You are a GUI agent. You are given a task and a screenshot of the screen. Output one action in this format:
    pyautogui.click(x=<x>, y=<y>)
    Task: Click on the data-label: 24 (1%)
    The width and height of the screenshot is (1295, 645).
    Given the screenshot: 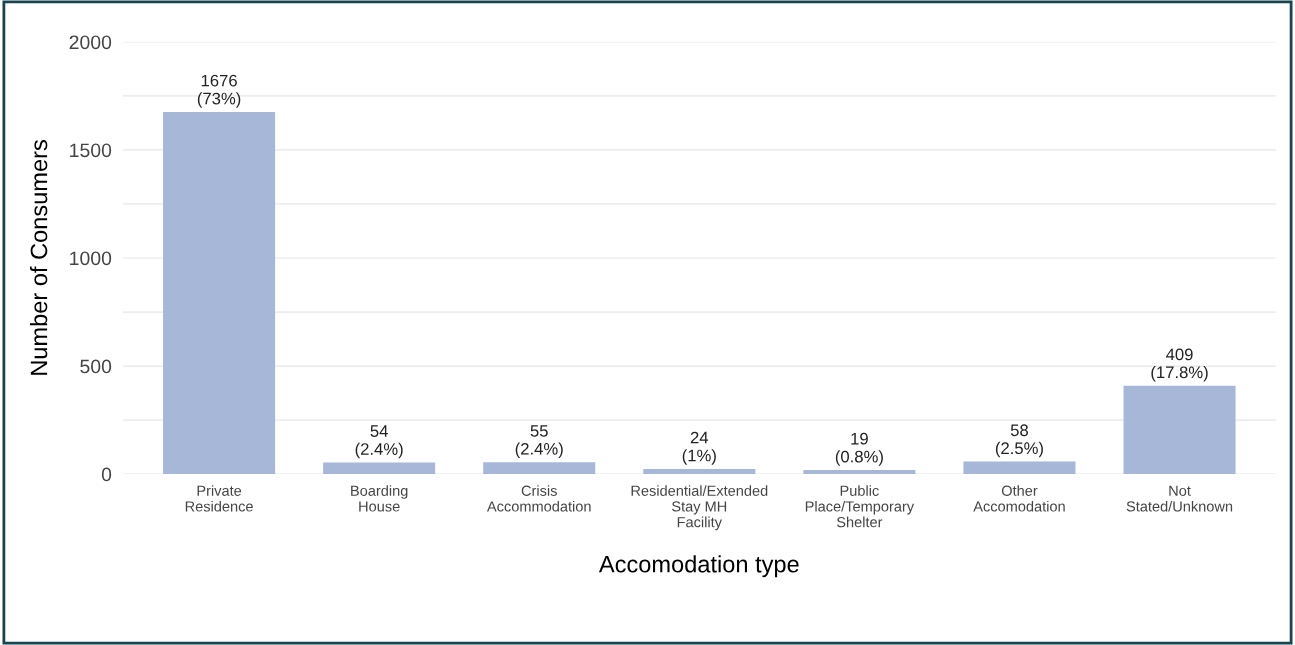 What is the action you would take?
    pyautogui.click(x=699, y=448)
    